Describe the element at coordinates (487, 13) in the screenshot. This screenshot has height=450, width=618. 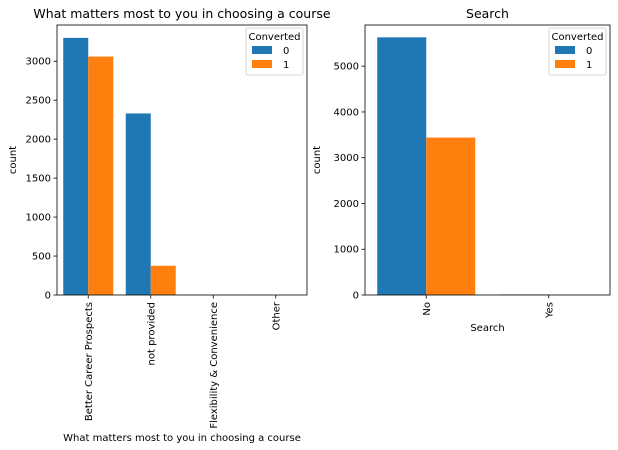
I see `chart-title: Search` at that location.